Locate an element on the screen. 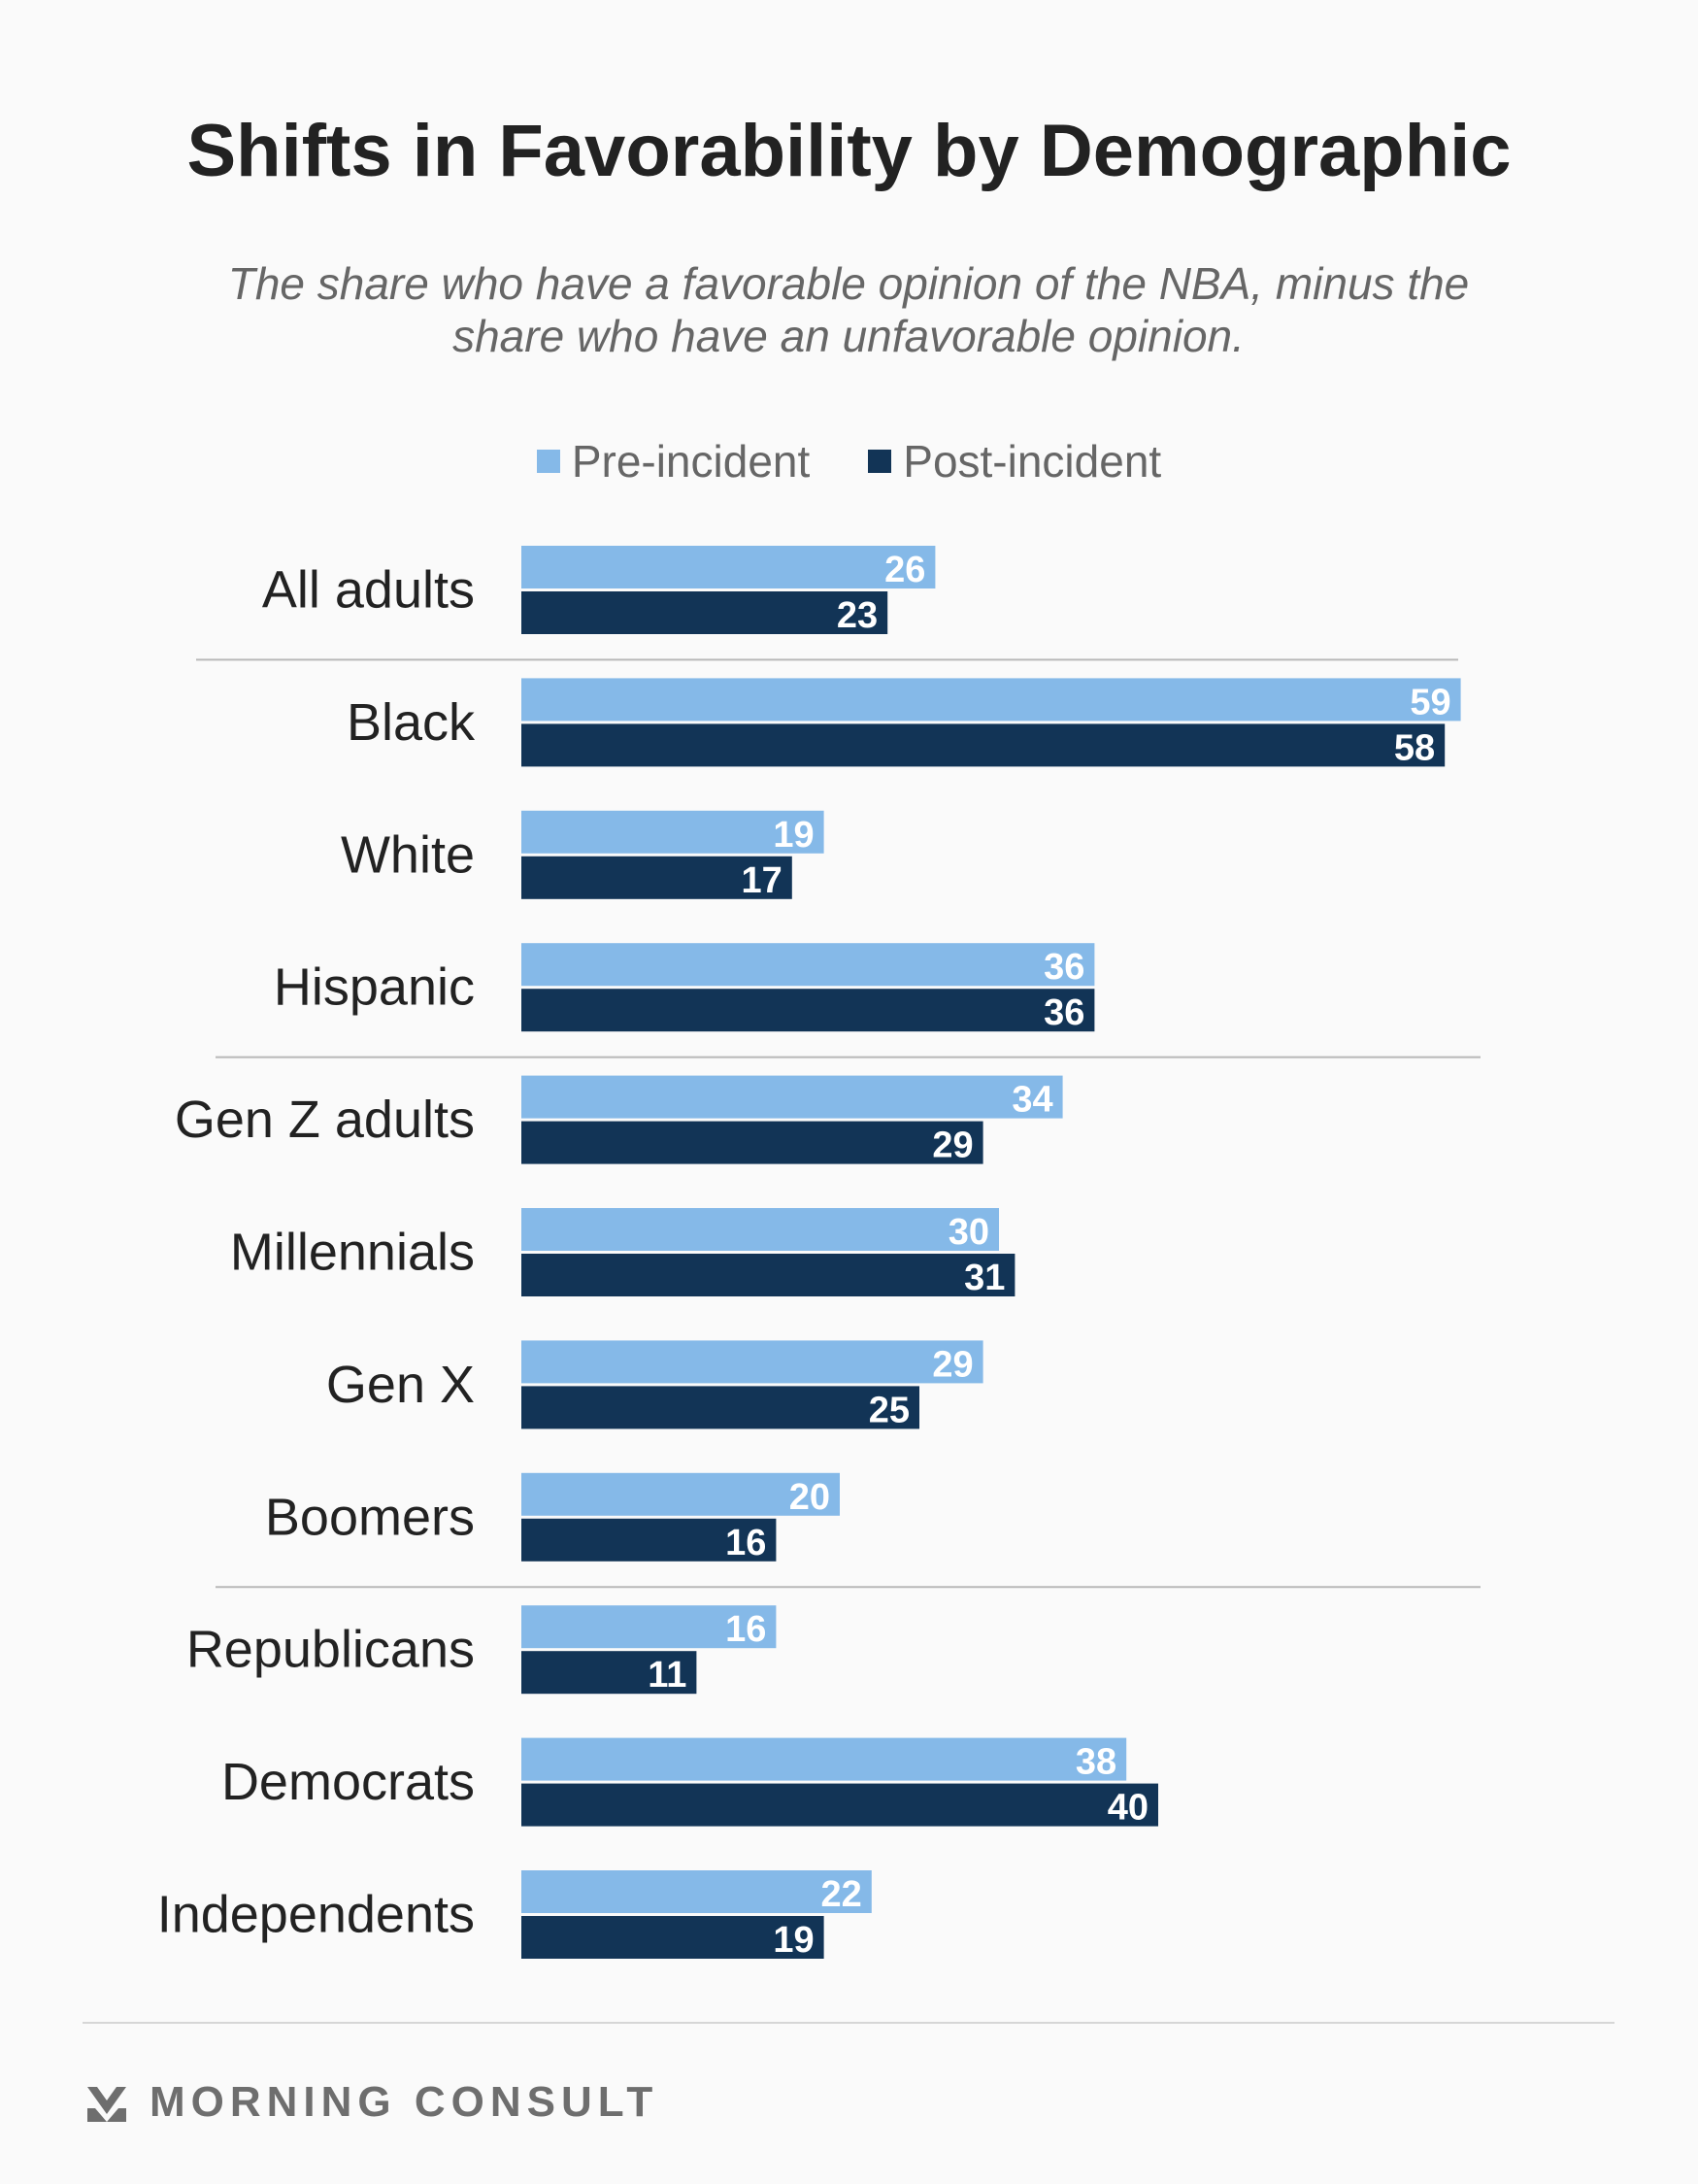  data-label-pre-incident-gen-z-adults: 34 is located at coordinates (1032, 1100).